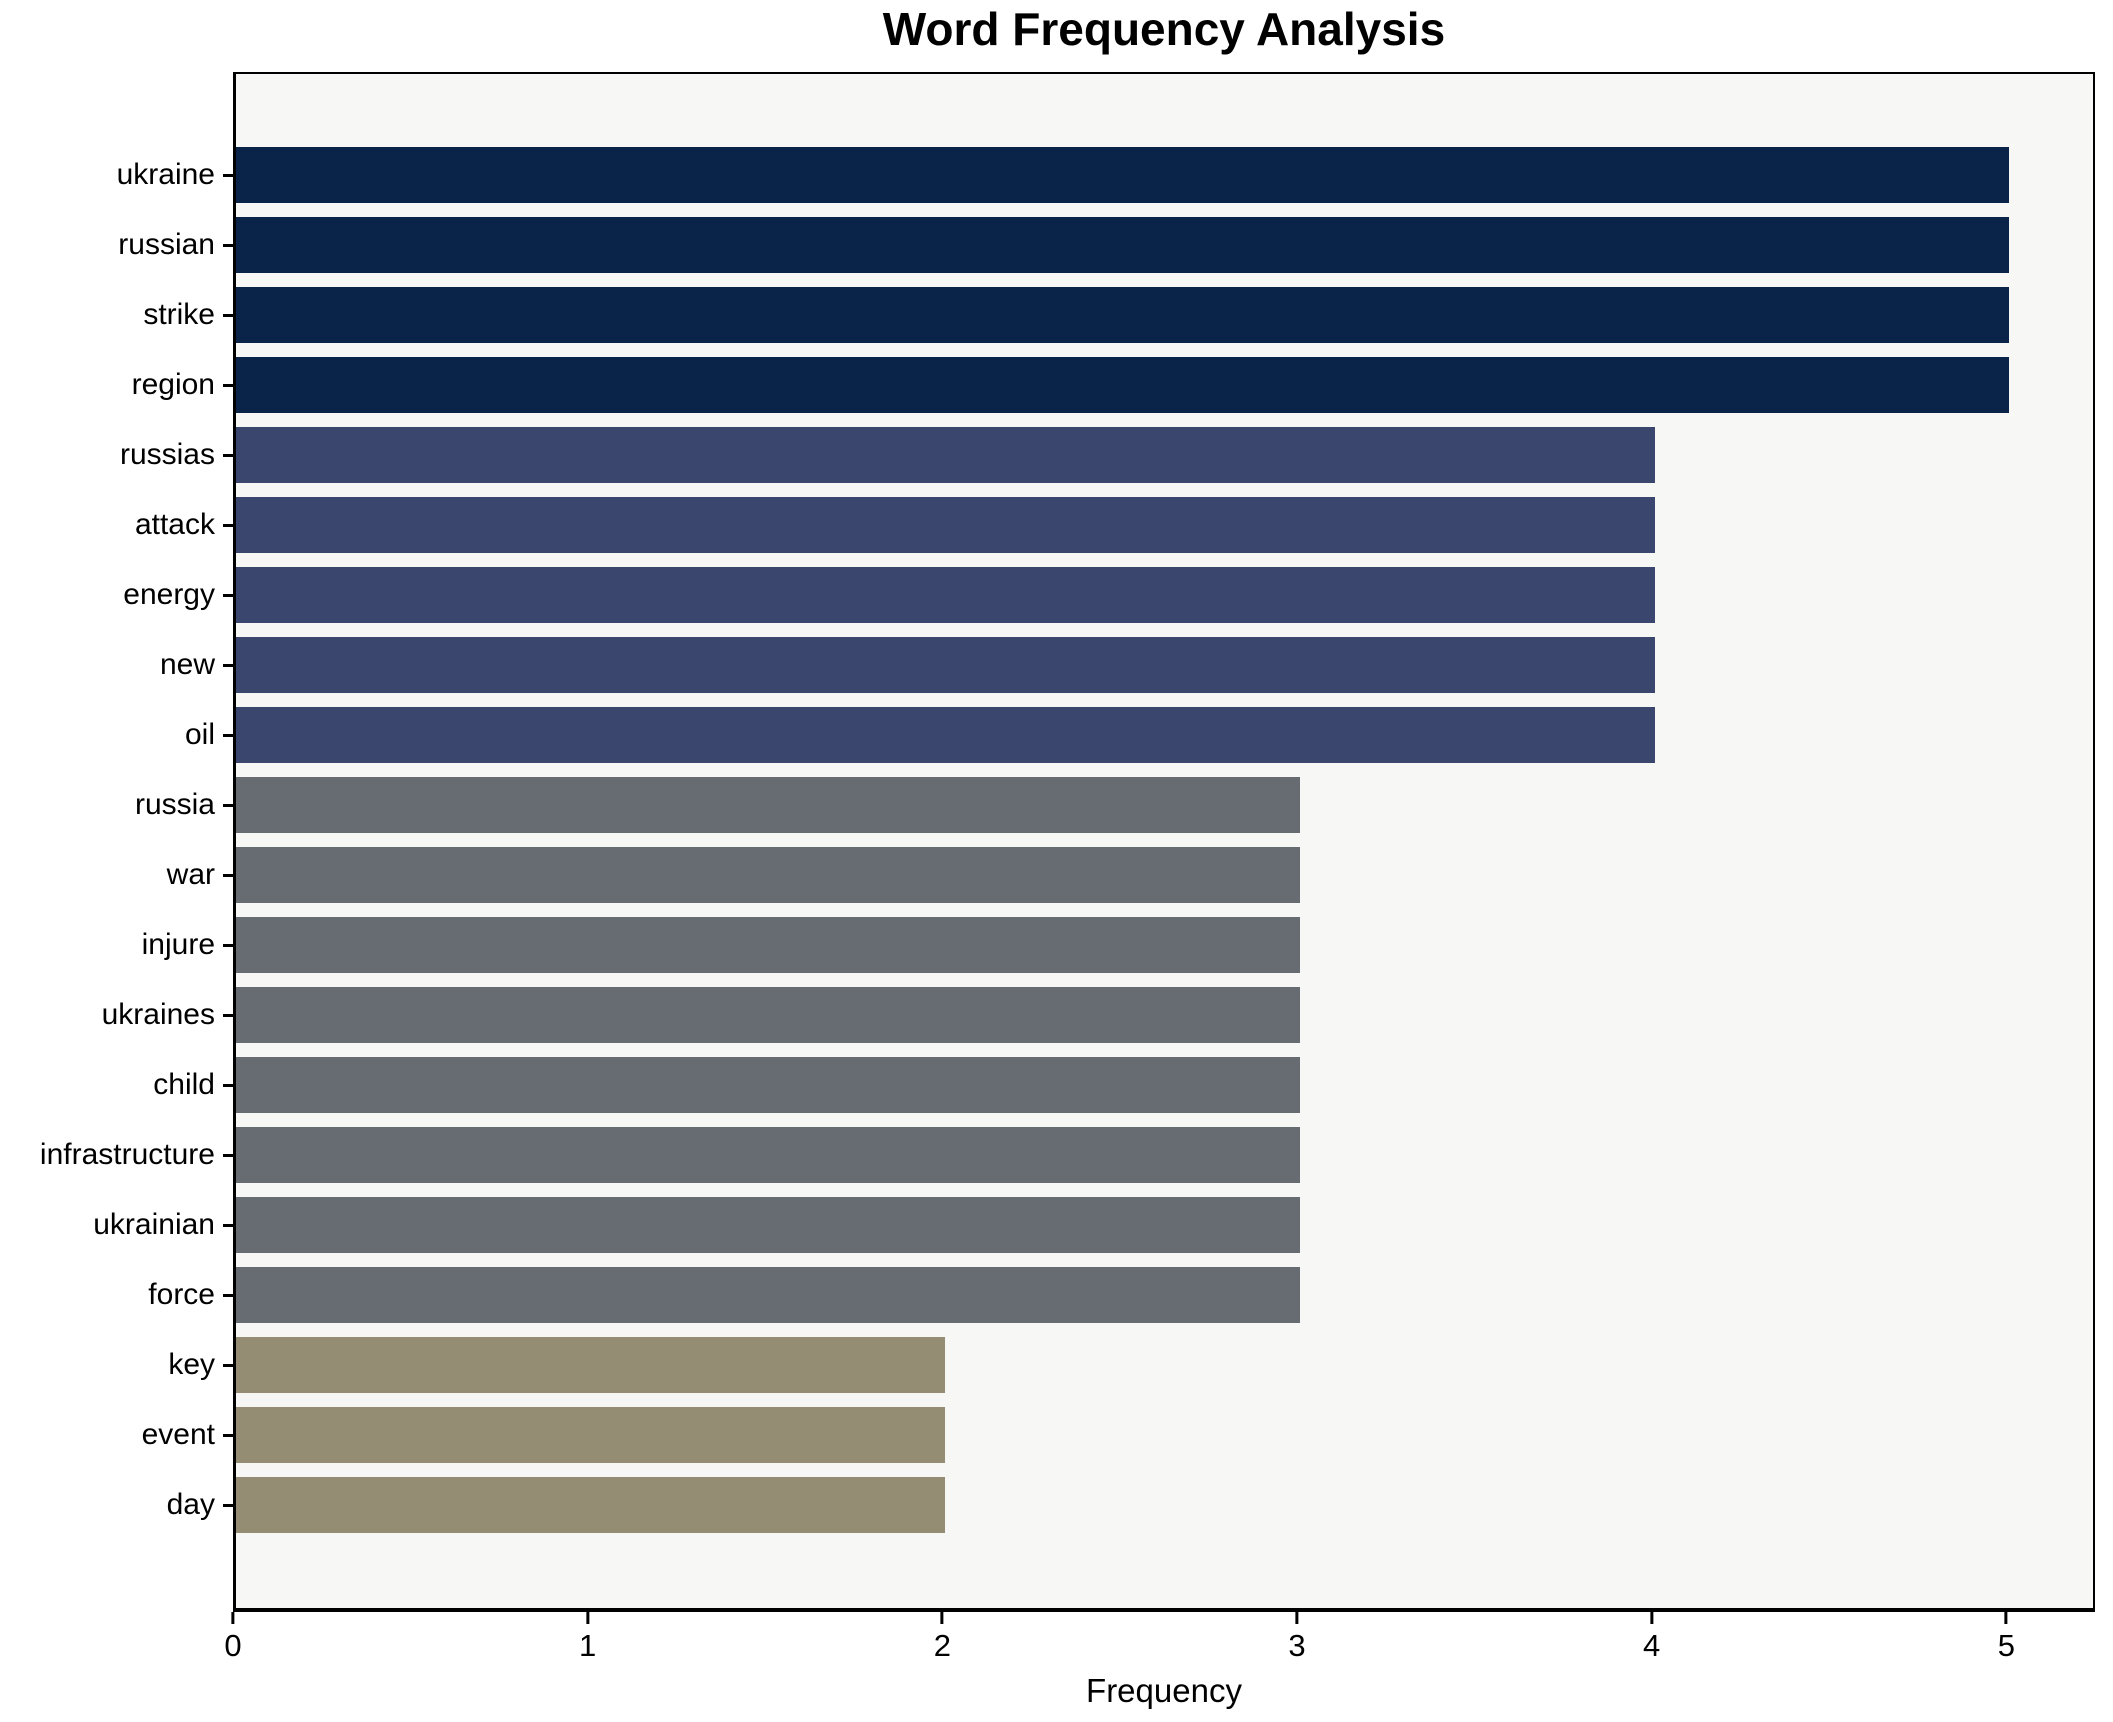 This screenshot has height=1722, width=2113. I want to click on y-tick-label: strike, so click(179, 314).